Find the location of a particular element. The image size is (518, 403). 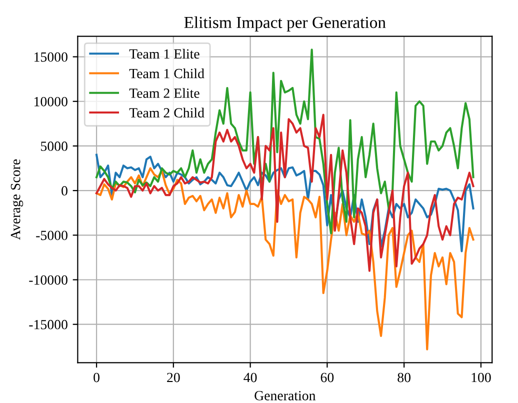

legend-label: Team 1 Elite is located at coordinates (164, 53).